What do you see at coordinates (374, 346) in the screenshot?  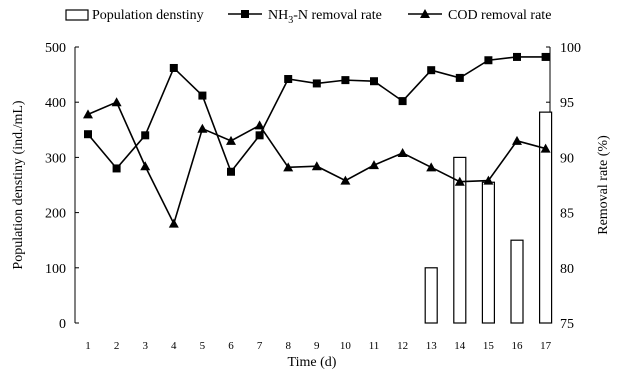 I see `x-tick-label: 11` at bounding box center [374, 346].